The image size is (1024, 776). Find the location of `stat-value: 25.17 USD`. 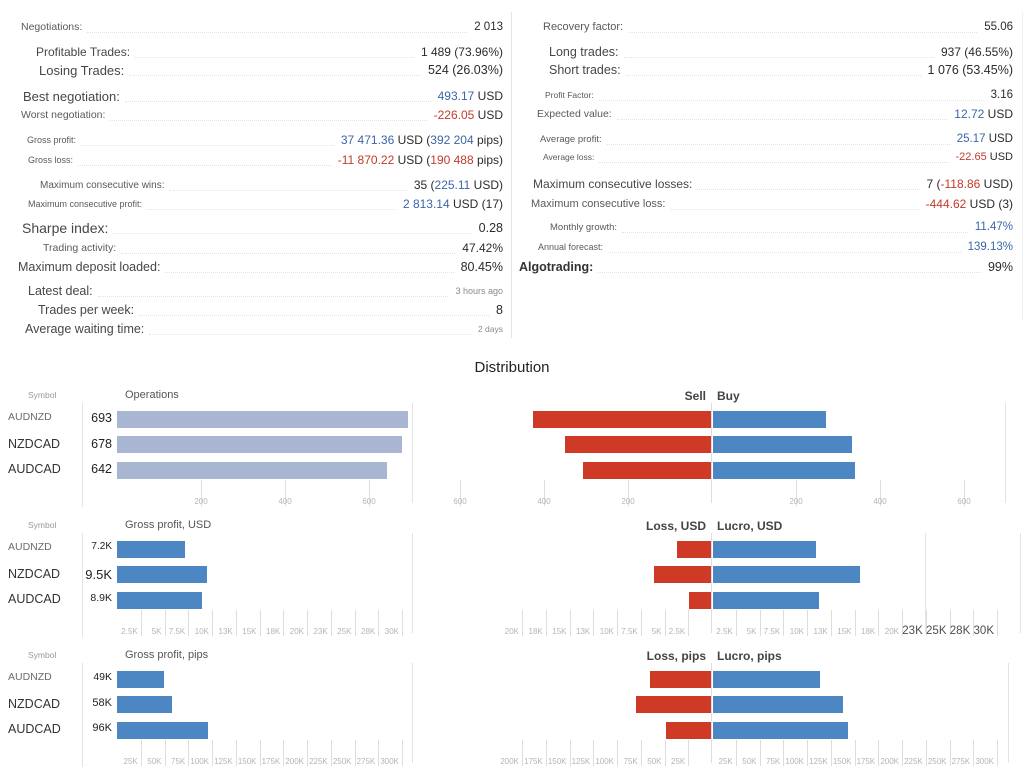

stat-value: 25.17 USD is located at coordinates (989, 139).